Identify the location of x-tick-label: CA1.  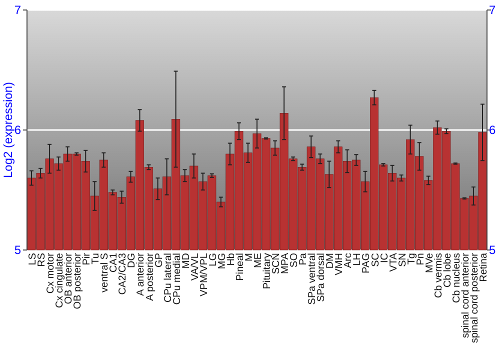
(114, 262).